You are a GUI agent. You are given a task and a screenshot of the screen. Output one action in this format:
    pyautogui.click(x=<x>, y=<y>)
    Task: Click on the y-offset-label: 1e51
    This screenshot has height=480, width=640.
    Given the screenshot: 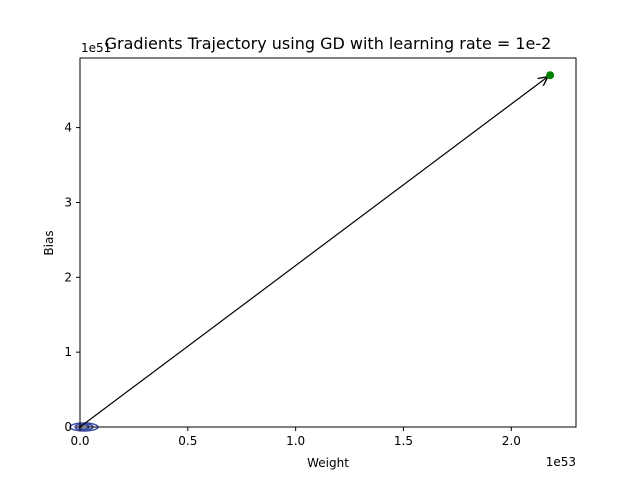 What is the action you would take?
    pyautogui.click(x=96, y=48)
    